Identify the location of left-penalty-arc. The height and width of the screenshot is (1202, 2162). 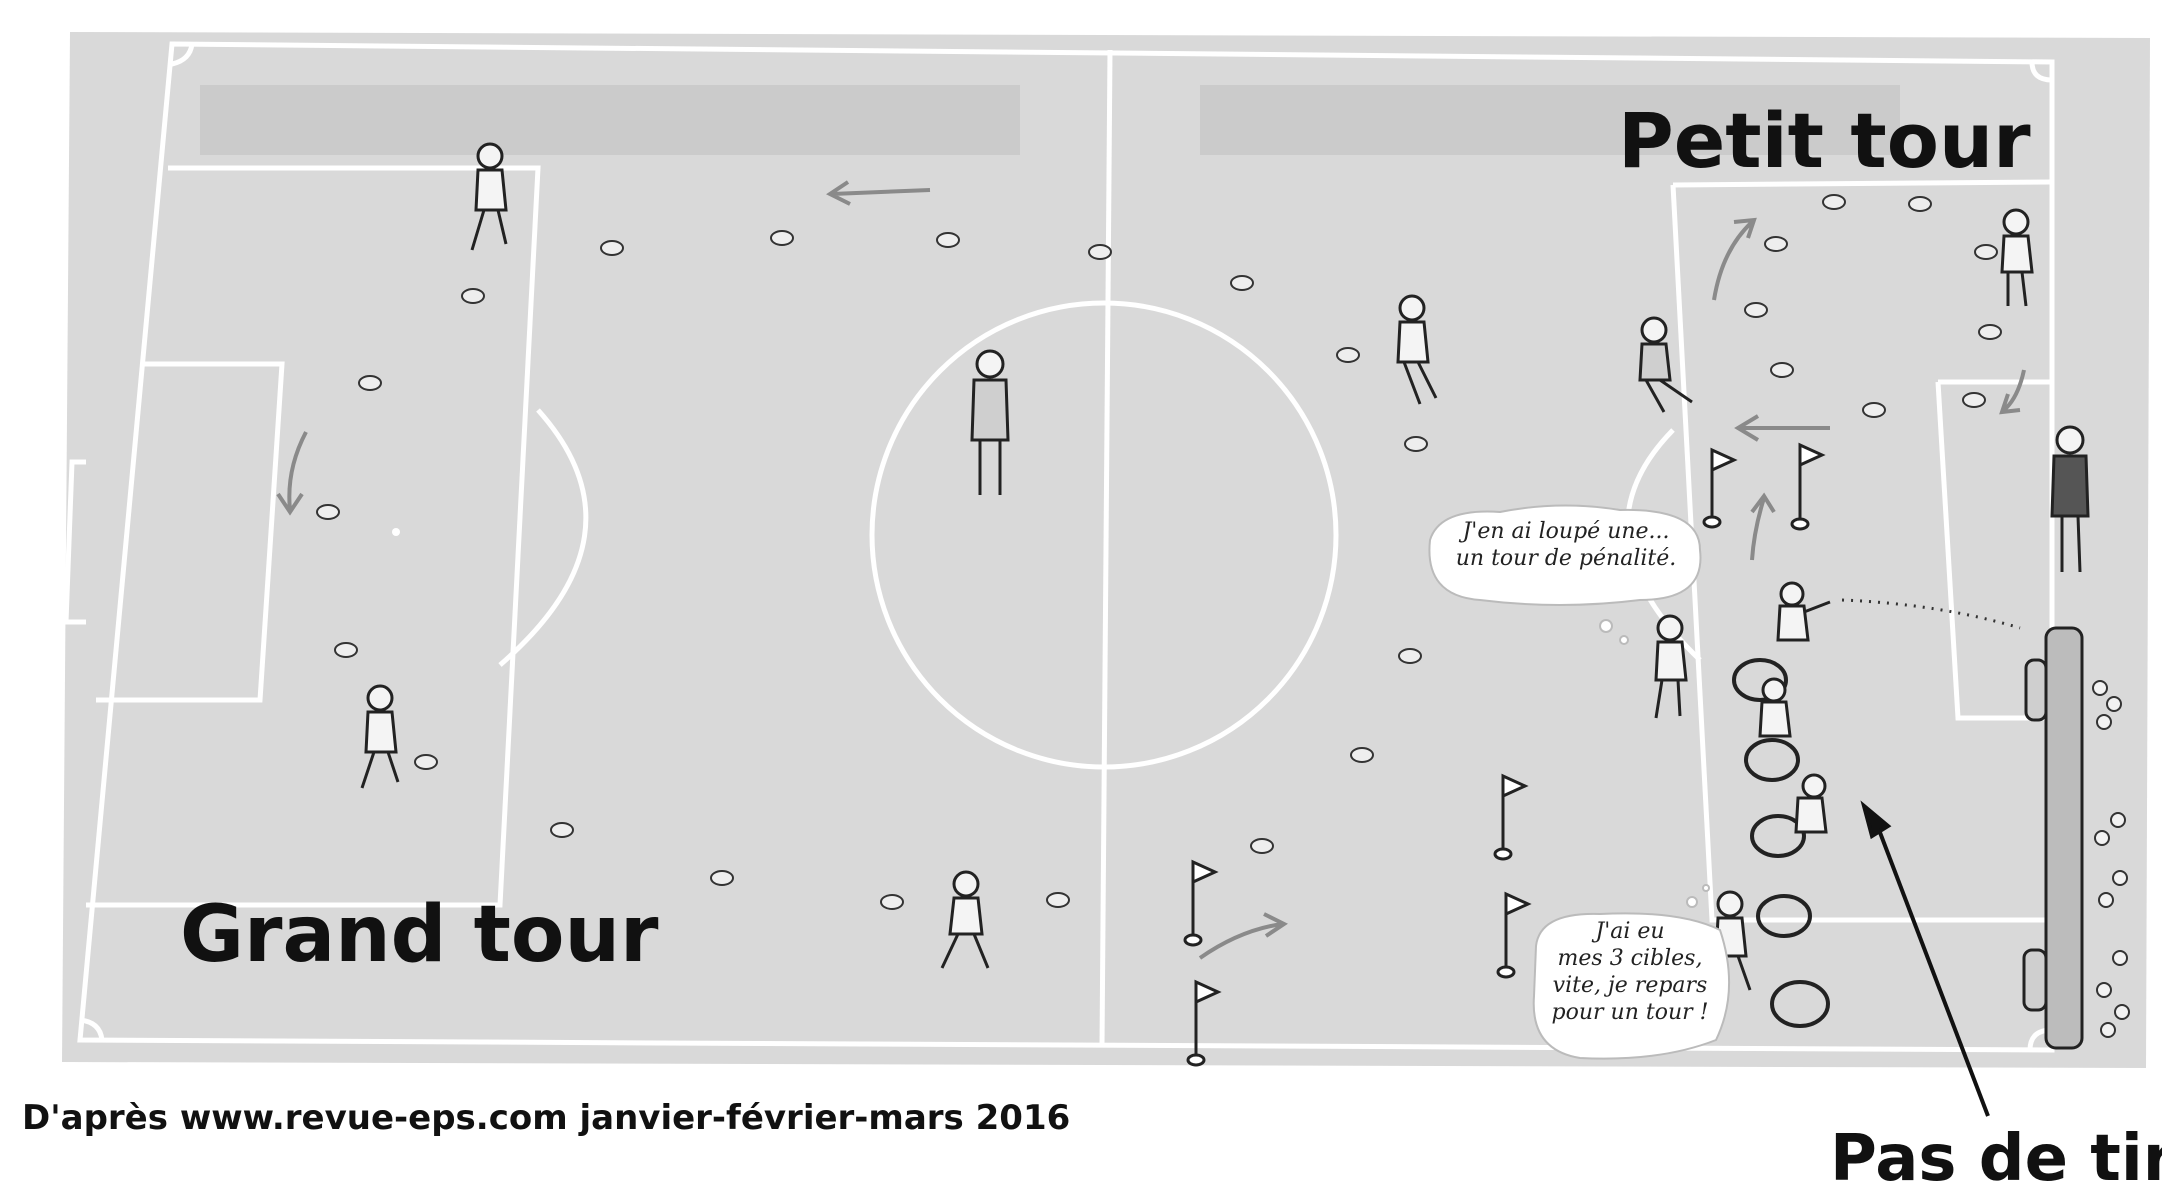
(543, 537).